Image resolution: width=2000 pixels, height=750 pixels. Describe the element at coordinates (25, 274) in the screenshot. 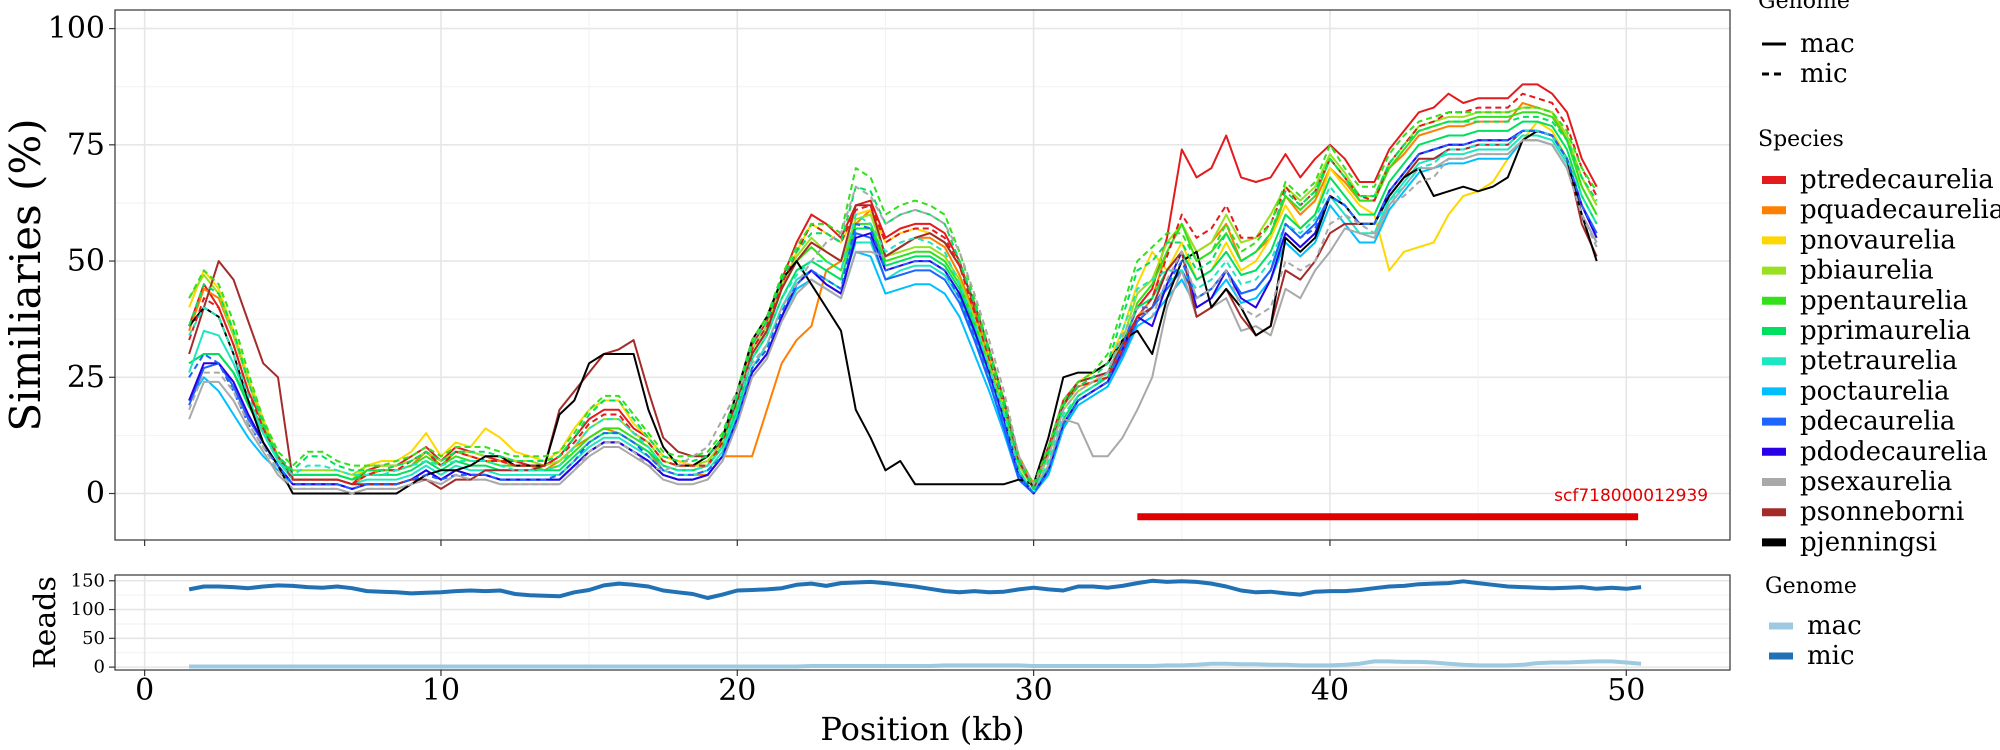

I see `y-axis-title: Similiaries (%)` at that location.